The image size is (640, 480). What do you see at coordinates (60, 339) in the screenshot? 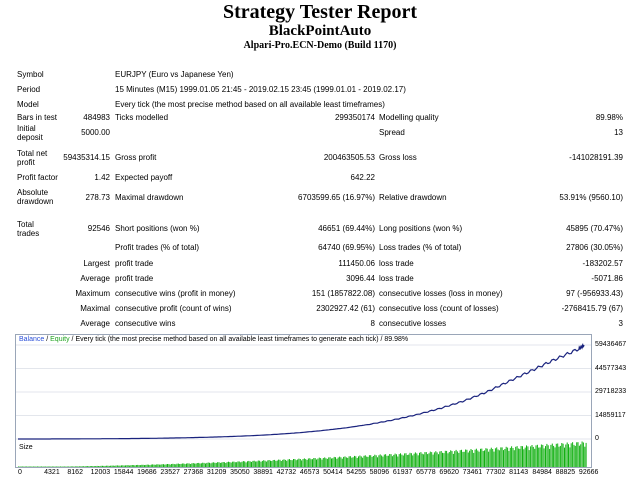
I see `legend-equity: Equity` at bounding box center [60, 339].